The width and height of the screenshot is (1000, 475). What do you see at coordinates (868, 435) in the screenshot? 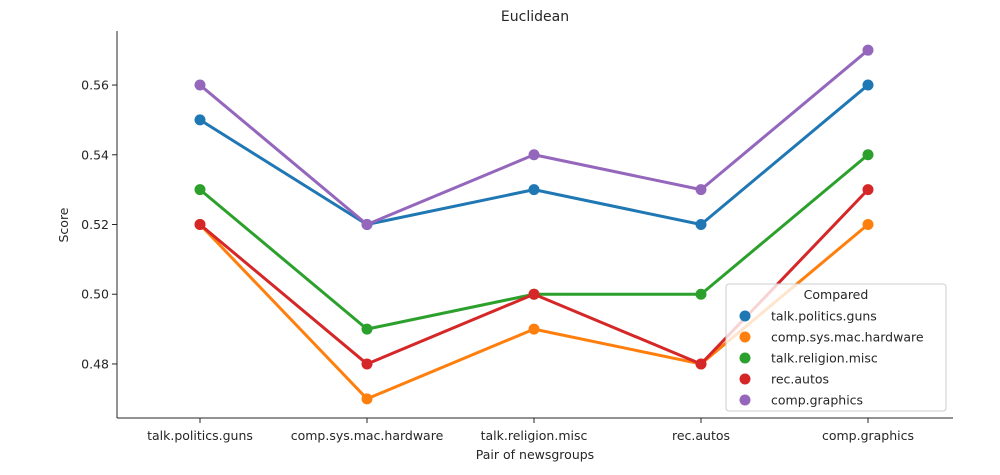
I see `x-tick-label: comp.graphics` at bounding box center [868, 435].